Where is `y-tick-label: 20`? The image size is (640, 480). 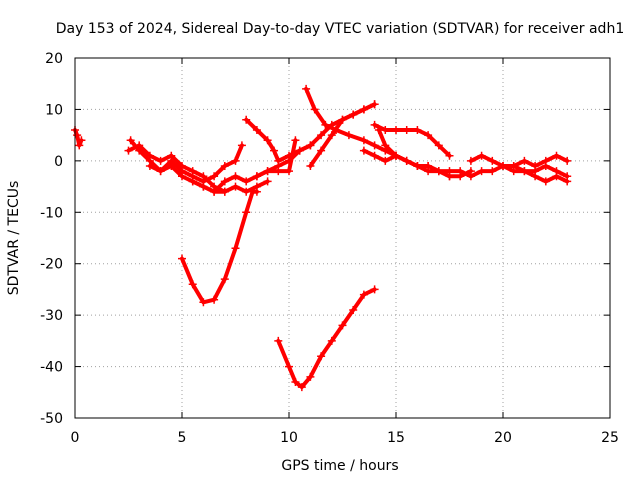
y-tick-label: 20 is located at coordinates (54, 59).